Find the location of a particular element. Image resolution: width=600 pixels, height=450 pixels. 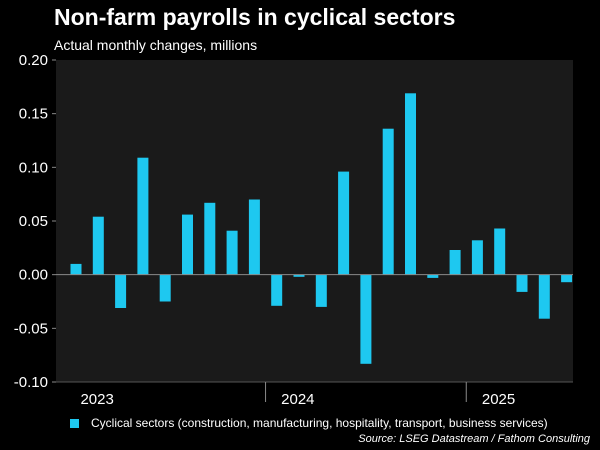

y-axis: 0.20 0.15 0.10 0.05 0.00 -0.05 -0.10 is located at coordinates (35, 221).